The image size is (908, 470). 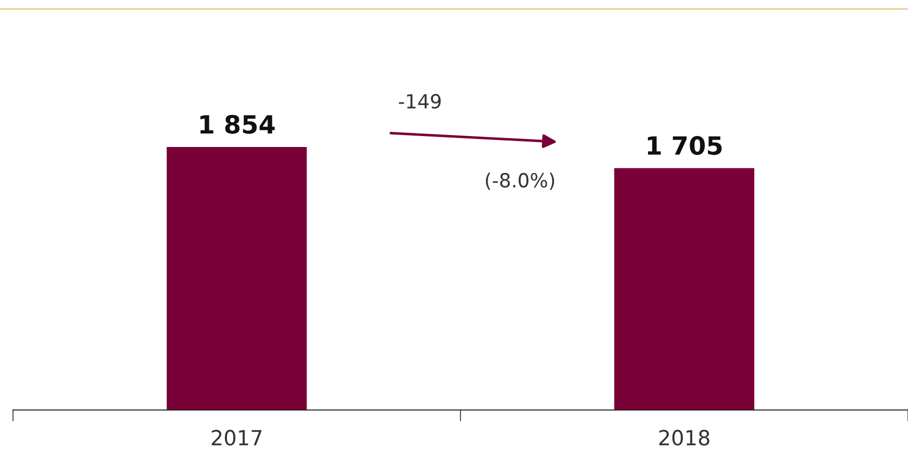 I want to click on data-label: 1 705, so click(x=685, y=145).